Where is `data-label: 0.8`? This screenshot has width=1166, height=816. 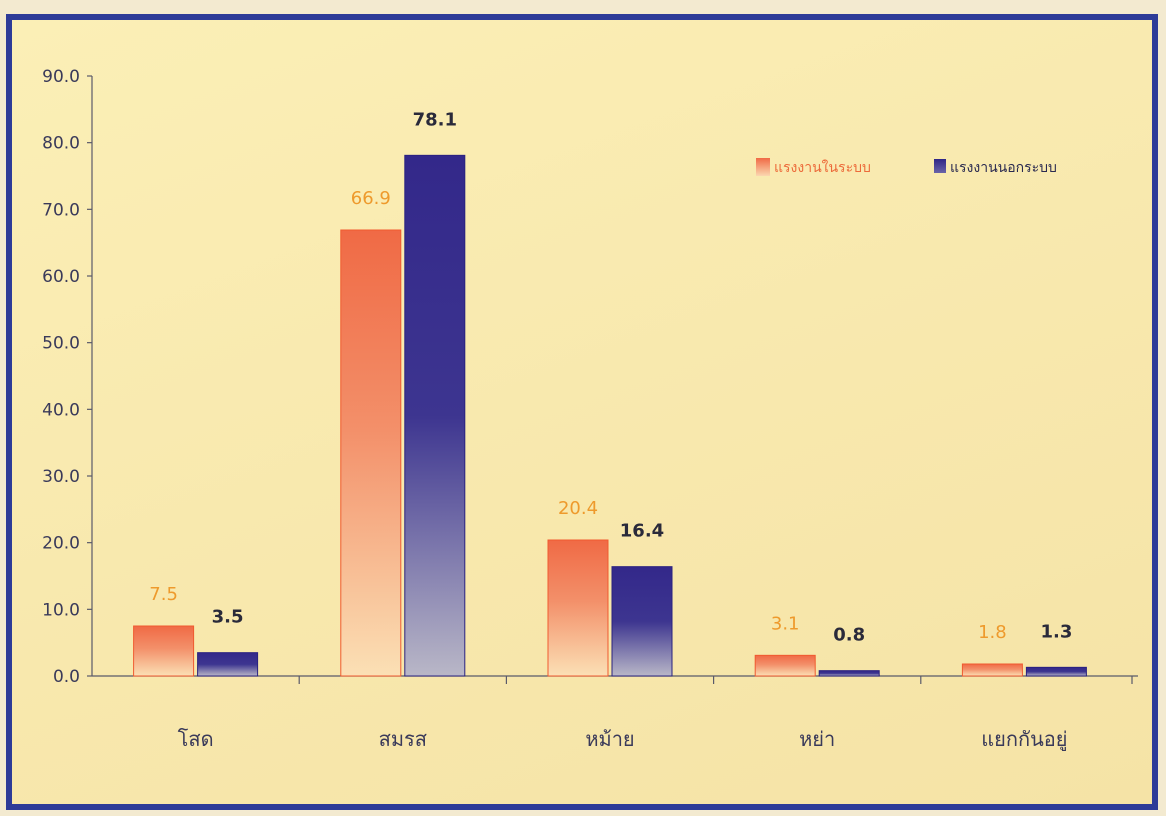 data-label: 0.8 is located at coordinates (849, 635).